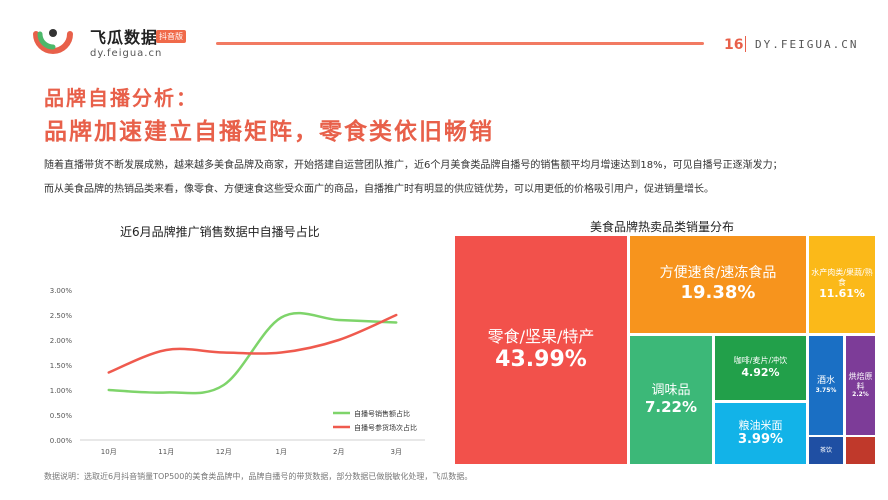  Describe the element at coordinates (807, 44) in the screenshot. I see `site-url: DY.FEIGUA.CN` at that location.